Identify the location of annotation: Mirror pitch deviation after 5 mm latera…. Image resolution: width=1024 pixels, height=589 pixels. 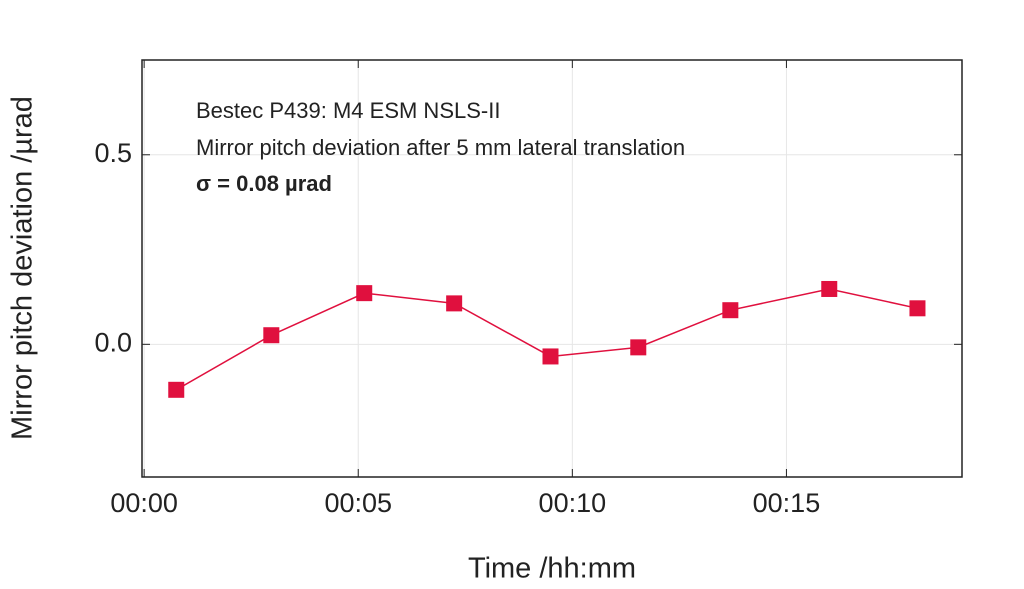
(440, 147).